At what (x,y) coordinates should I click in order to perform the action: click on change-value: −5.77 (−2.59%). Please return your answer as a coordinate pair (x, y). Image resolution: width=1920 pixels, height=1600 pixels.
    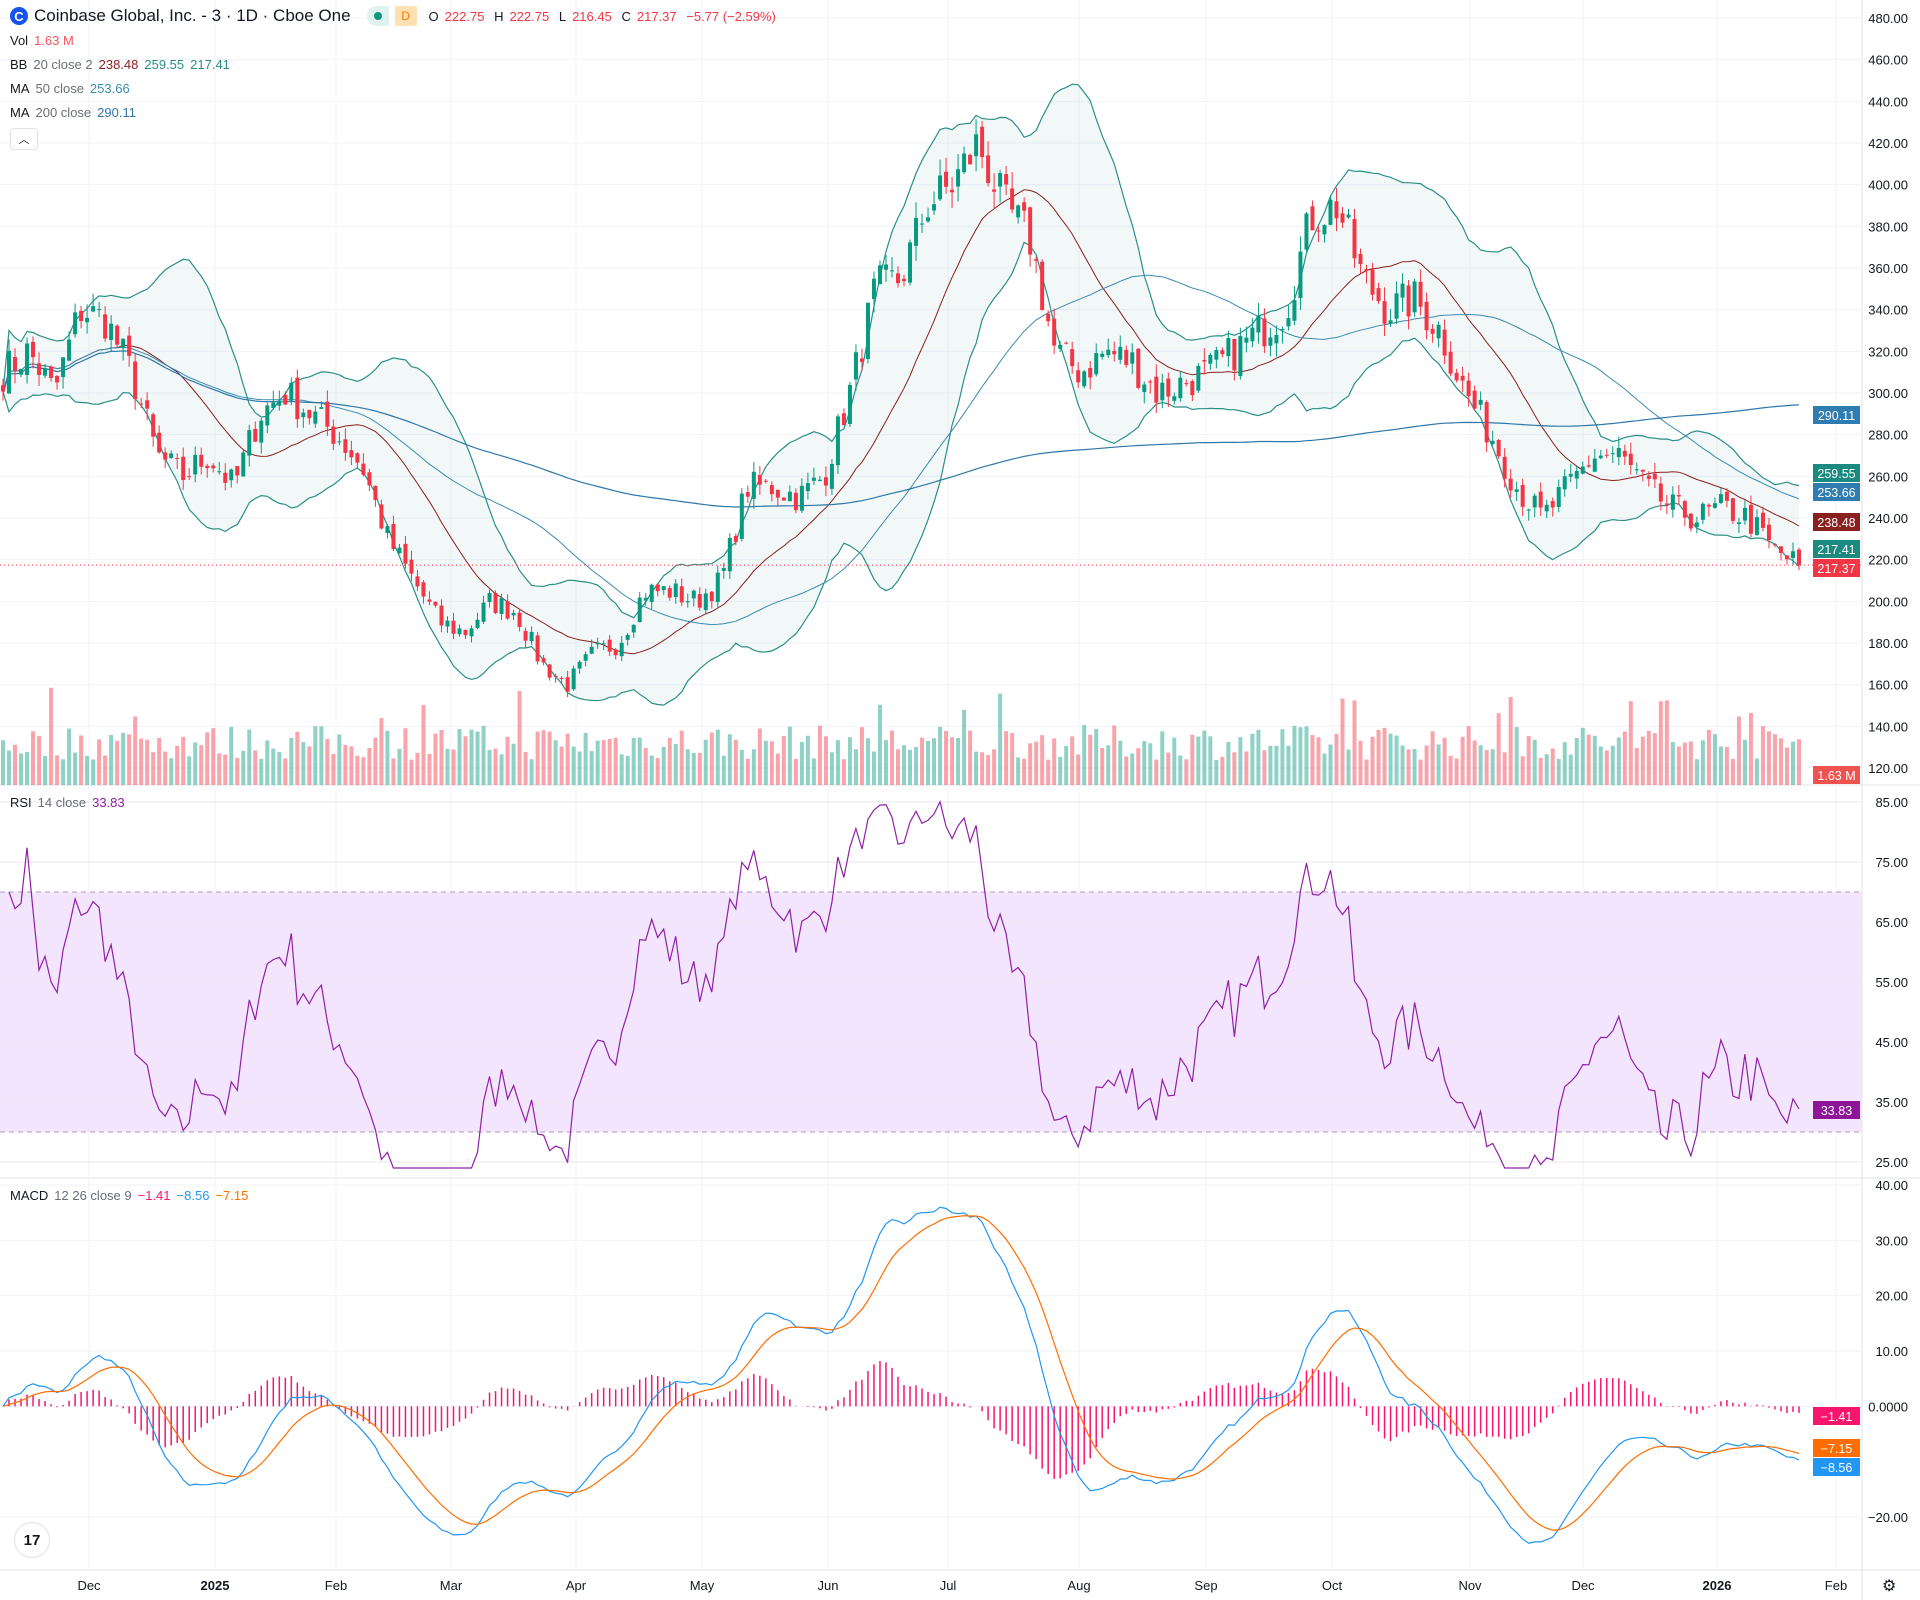
    Looking at the image, I should click on (731, 16).